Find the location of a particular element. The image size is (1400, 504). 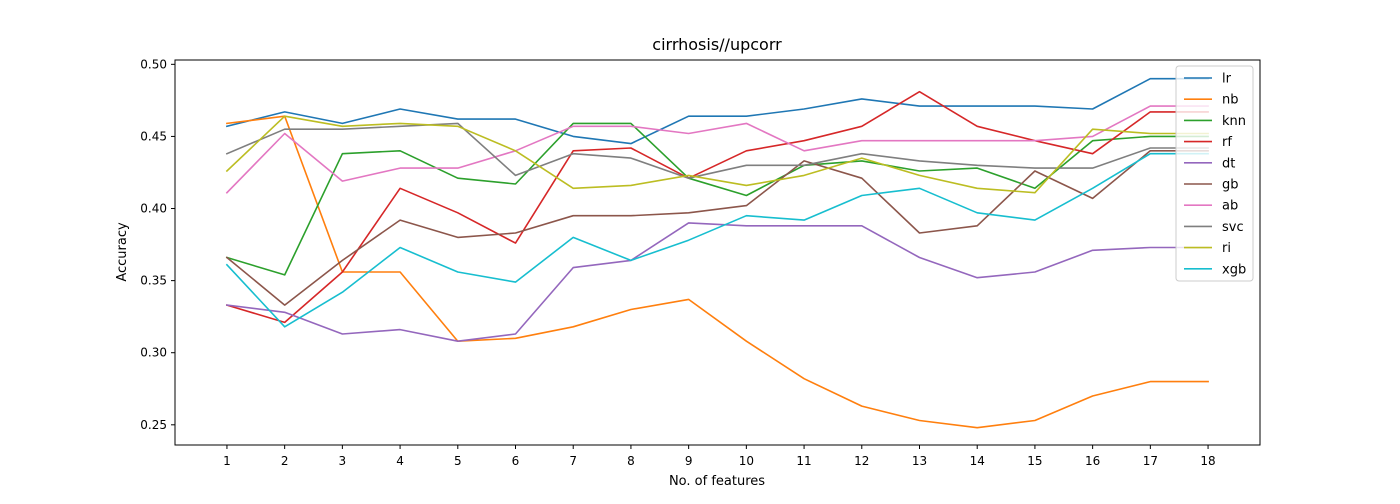

x-tick-label: 4 is located at coordinates (400, 461).